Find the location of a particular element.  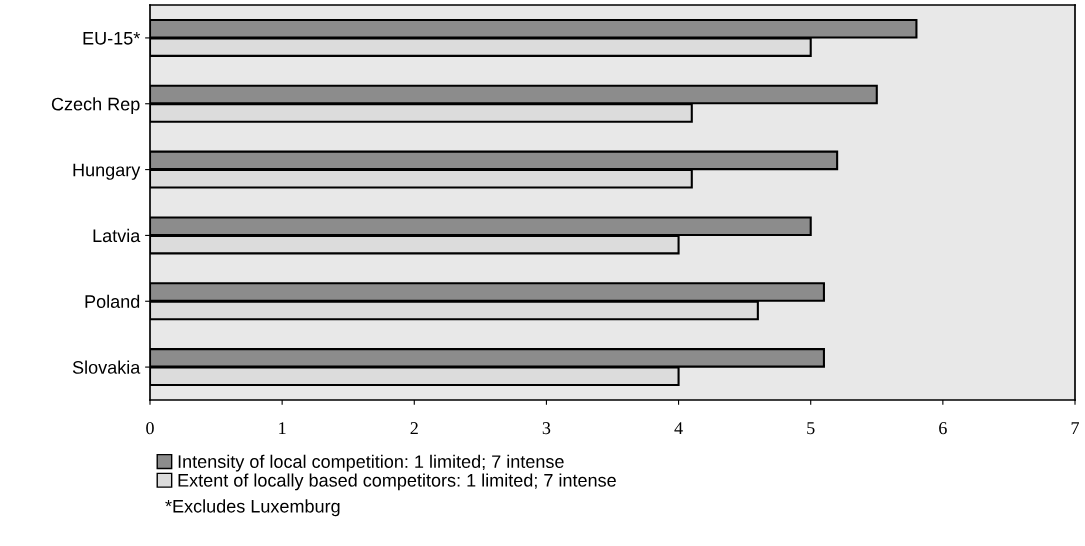

x-tick-label: 5 is located at coordinates (811, 428).